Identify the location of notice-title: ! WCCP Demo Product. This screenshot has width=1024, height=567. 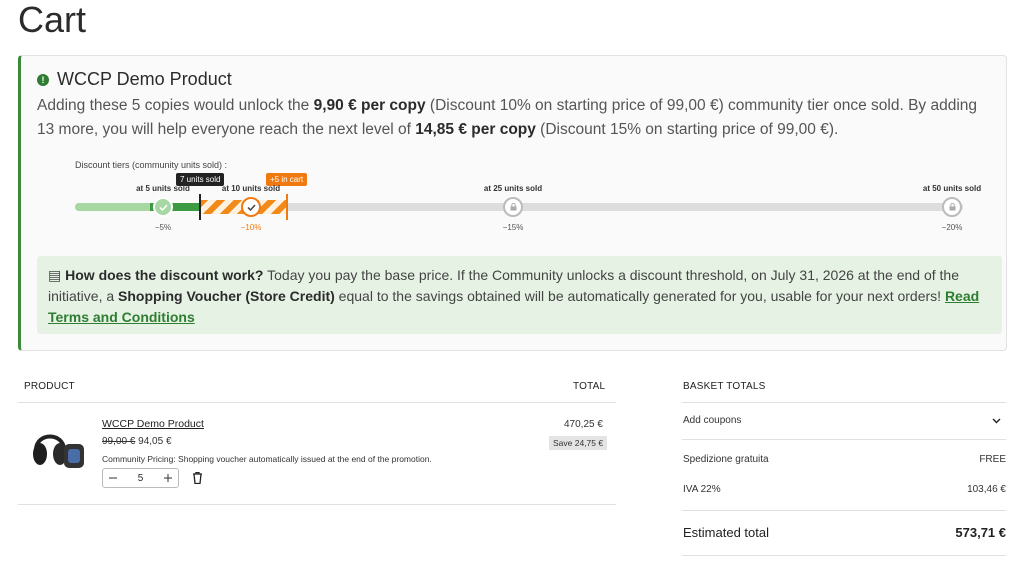
(134, 79).